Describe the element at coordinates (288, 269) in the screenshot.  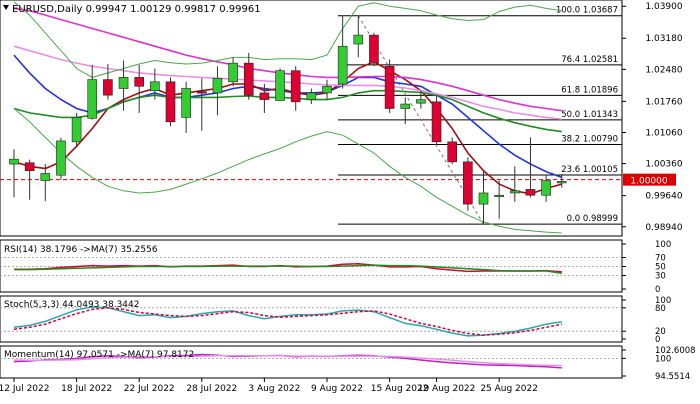
I see `rsi-signal-line` at that location.